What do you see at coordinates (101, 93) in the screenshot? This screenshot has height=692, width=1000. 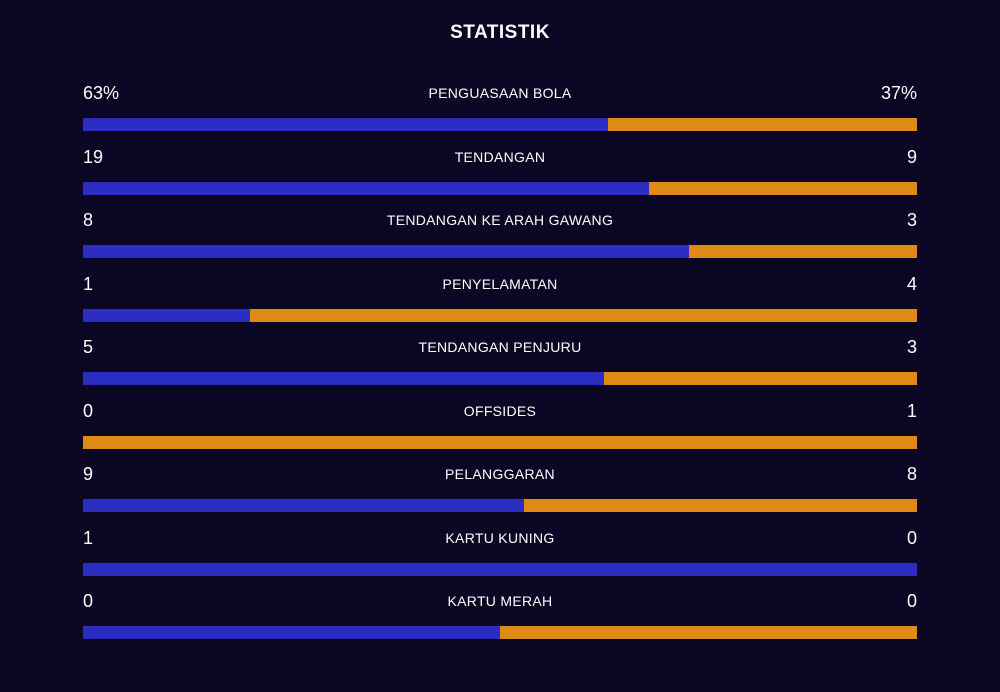 I see `home-value: 63%` at bounding box center [101, 93].